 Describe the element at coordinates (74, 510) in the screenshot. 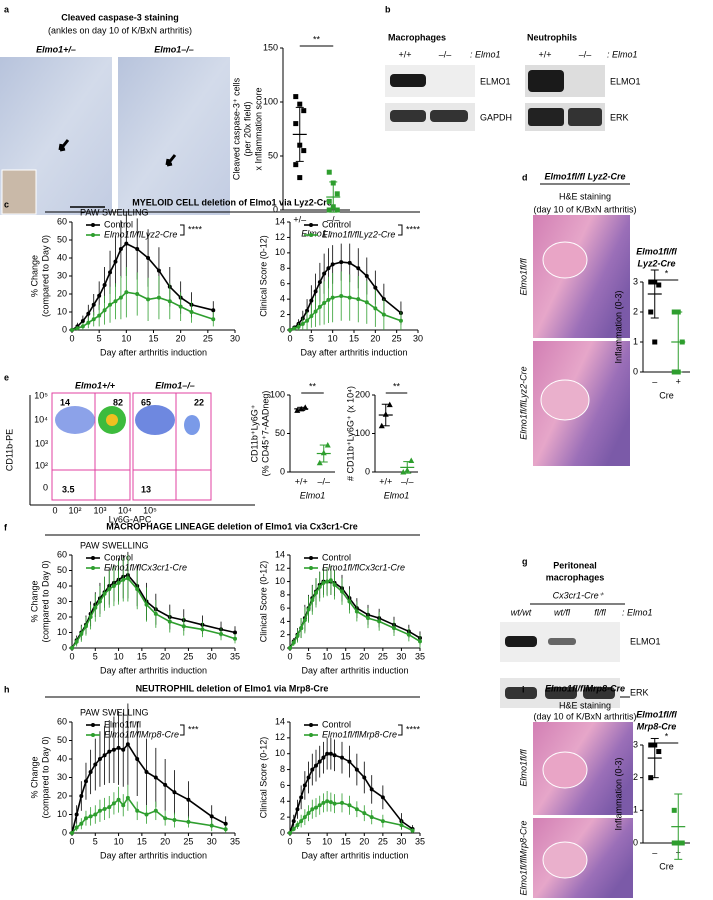

I see `tick-label: 10²` at that location.